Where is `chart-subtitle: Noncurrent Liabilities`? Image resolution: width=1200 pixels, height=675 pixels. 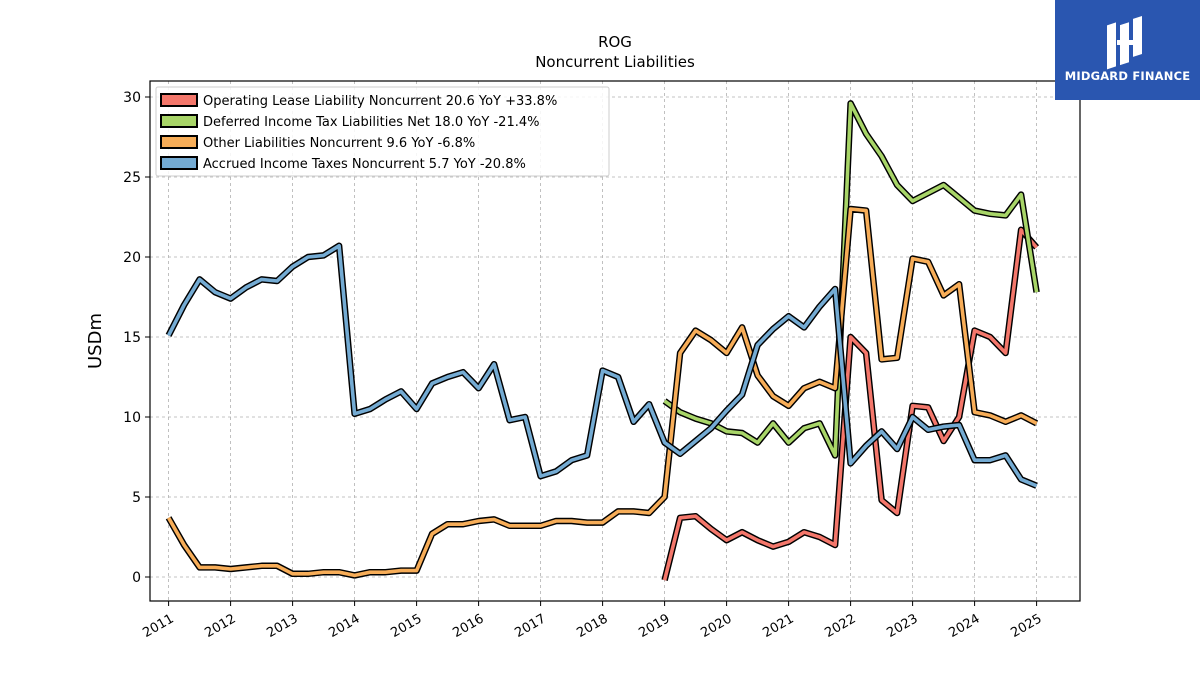
chart-subtitle: Noncurrent Liabilities is located at coordinates (615, 62).